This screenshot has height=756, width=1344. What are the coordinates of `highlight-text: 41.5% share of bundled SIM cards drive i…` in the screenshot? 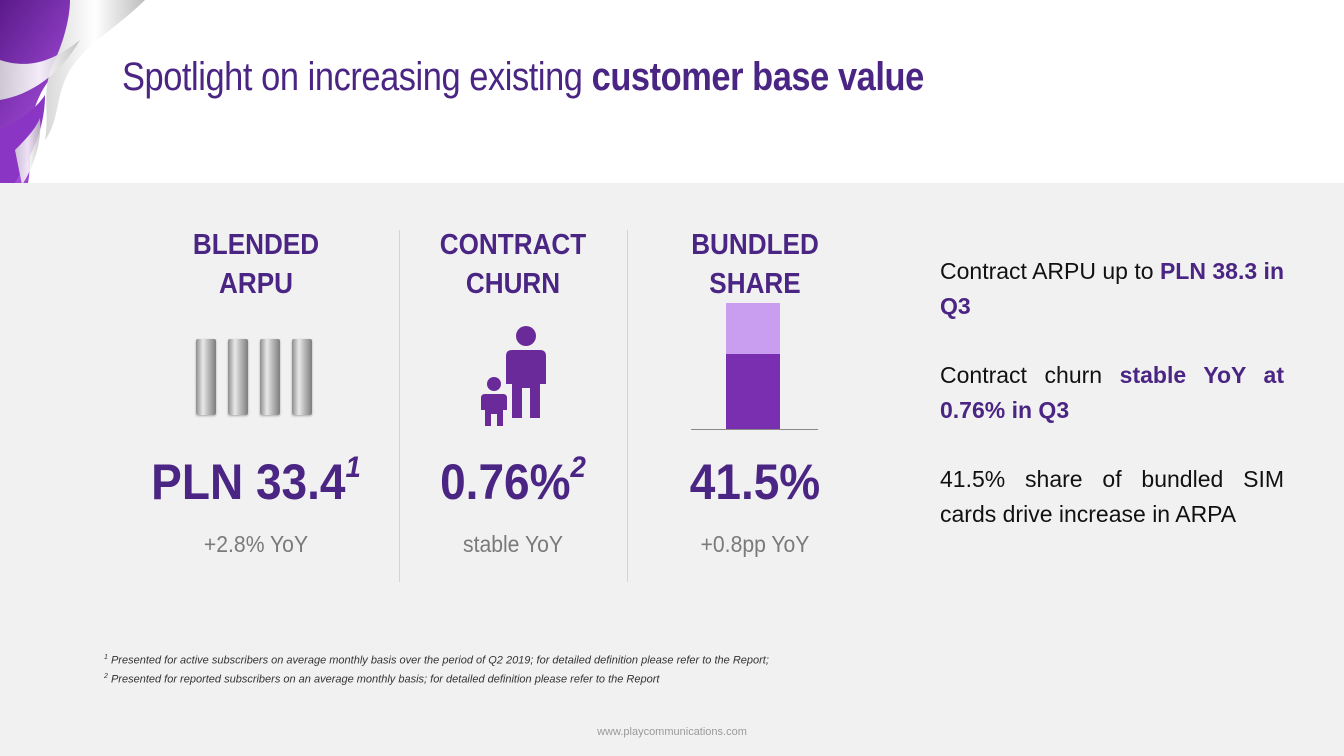 It's located at (1112, 496).